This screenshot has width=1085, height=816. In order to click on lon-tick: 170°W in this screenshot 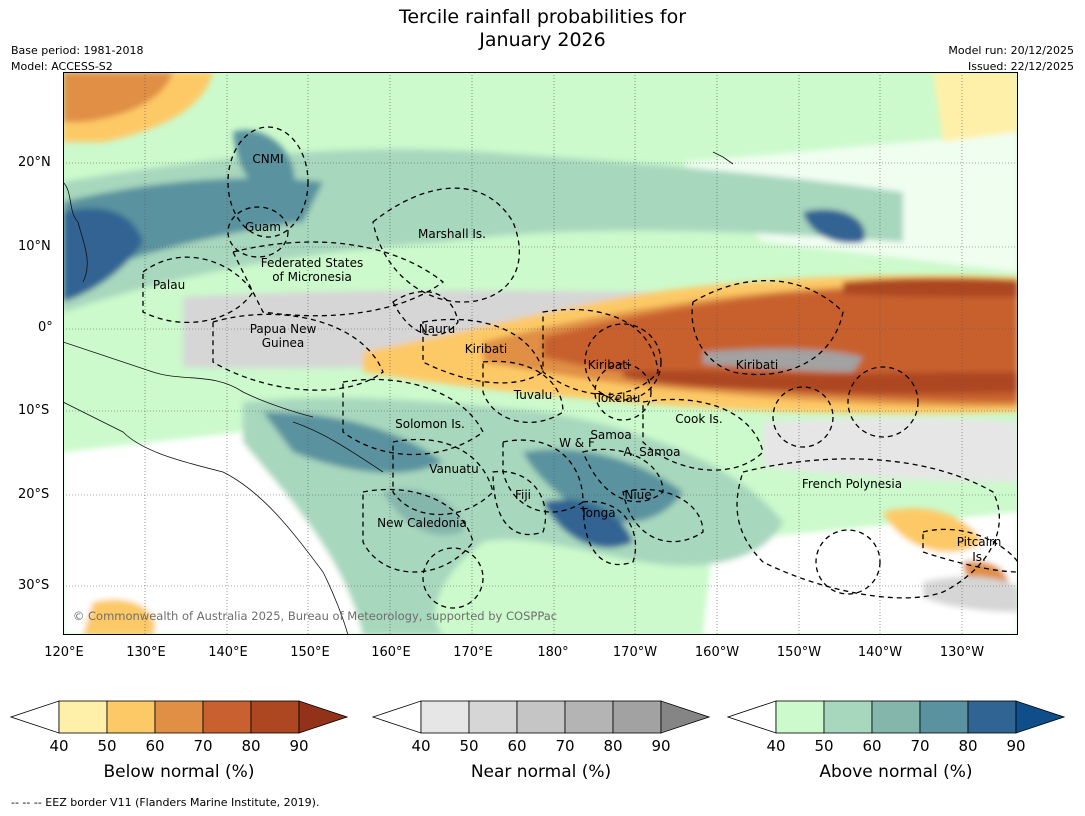, I will do `click(635, 652)`.